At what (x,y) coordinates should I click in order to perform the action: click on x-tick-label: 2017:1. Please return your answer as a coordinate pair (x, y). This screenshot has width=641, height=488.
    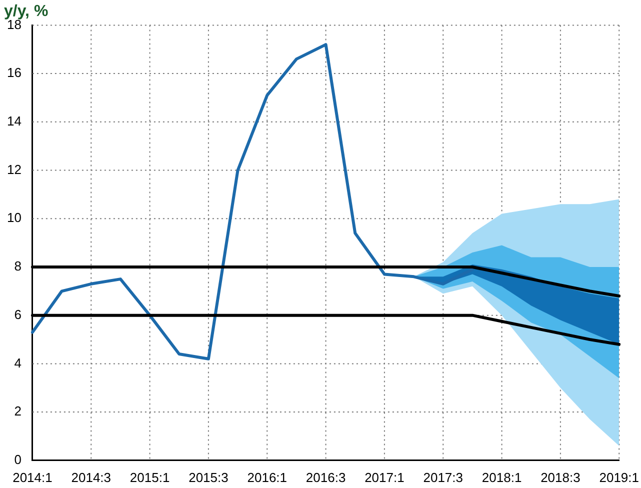
    Looking at the image, I should click on (384, 477).